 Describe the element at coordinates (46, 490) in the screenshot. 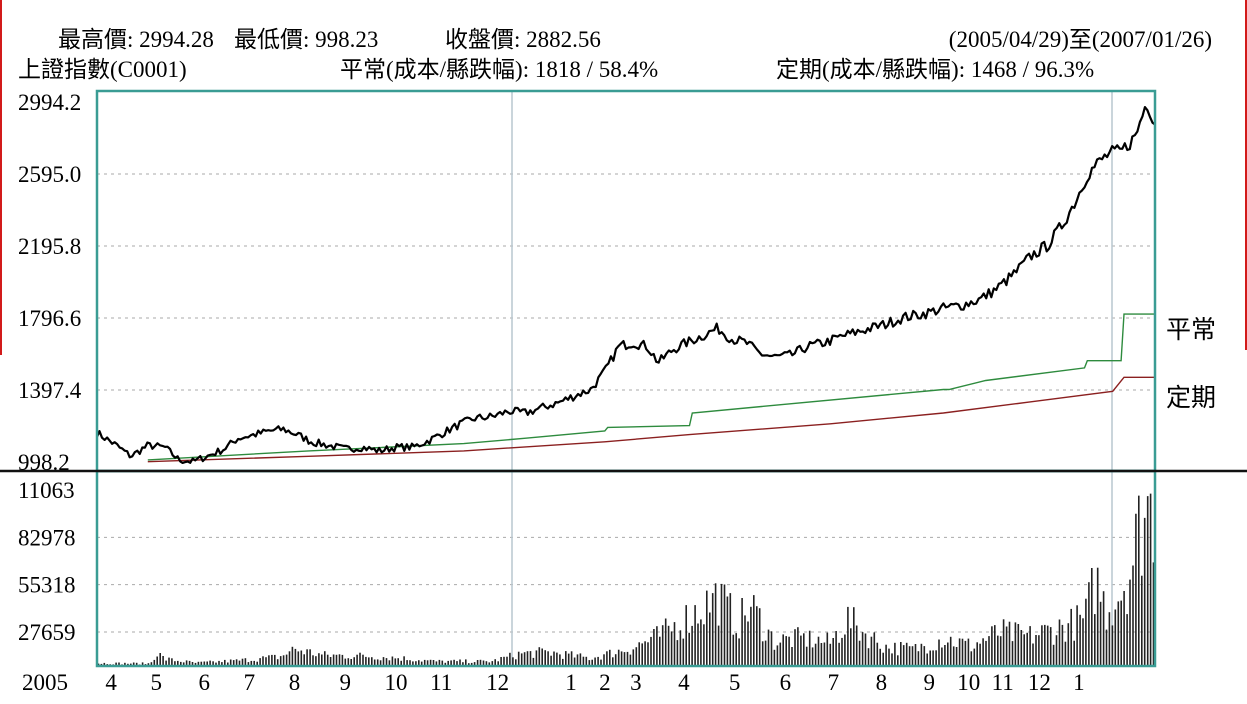

I see `volume-tick-label: 11063` at that location.